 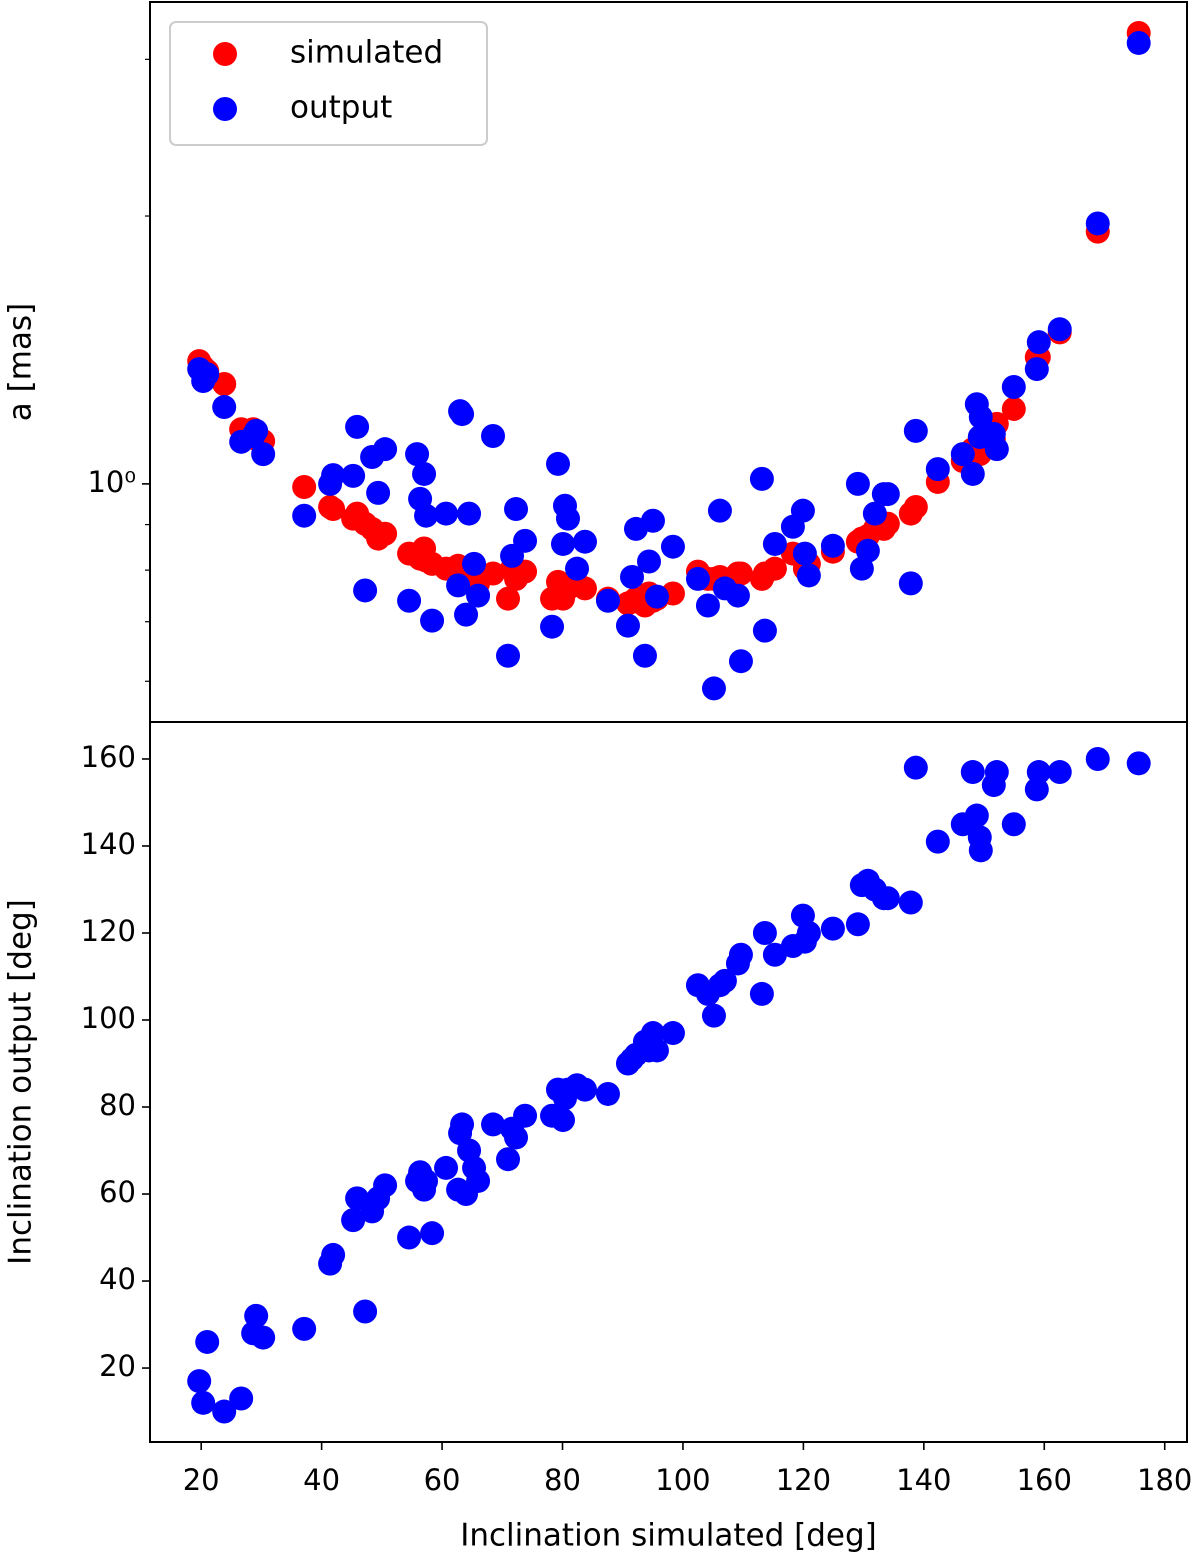 What do you see at coordinates (668, 1536) in the screenshot?
I see `x-axis-label: Inclination simulated [deg]` at bounding box center [668, 1536].